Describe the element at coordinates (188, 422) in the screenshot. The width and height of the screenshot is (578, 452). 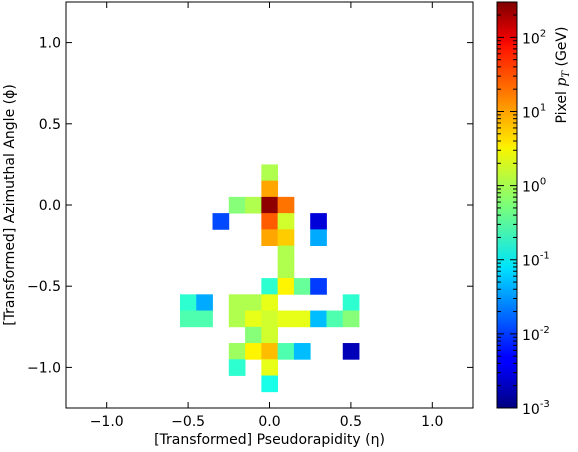
I see `x-tick-label: −0.5` at that location.